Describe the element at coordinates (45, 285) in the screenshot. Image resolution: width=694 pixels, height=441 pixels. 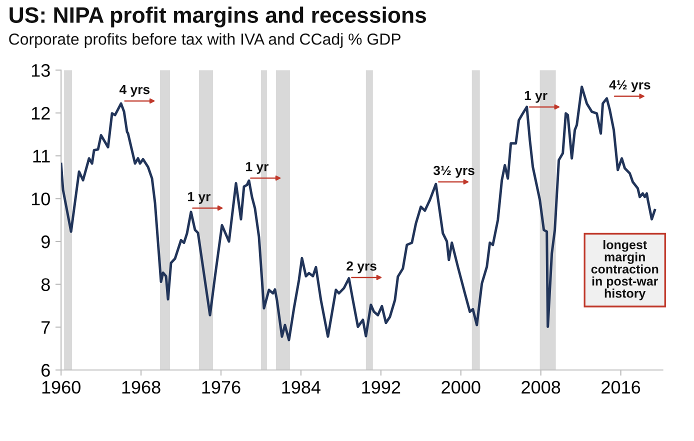
I see `y-tick-label: 8` at that location.